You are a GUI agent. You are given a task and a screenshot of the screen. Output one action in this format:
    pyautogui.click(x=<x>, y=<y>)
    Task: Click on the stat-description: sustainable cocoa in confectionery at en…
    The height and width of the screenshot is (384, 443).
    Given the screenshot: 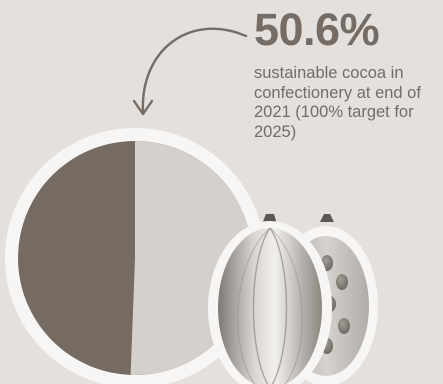 What is the action you would take?
    pyautogui.click(x=337, y=102)
    